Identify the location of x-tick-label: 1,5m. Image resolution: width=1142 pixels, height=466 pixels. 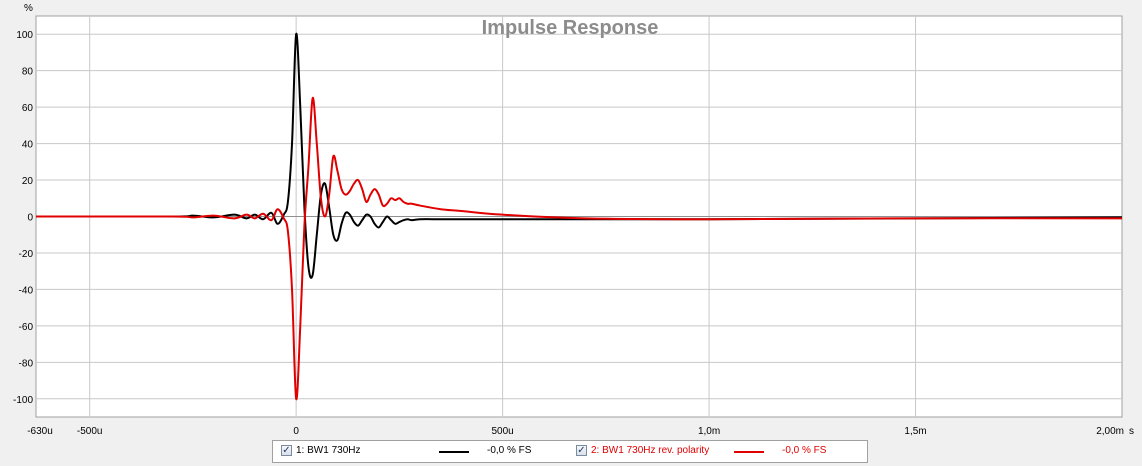
(915, 431).